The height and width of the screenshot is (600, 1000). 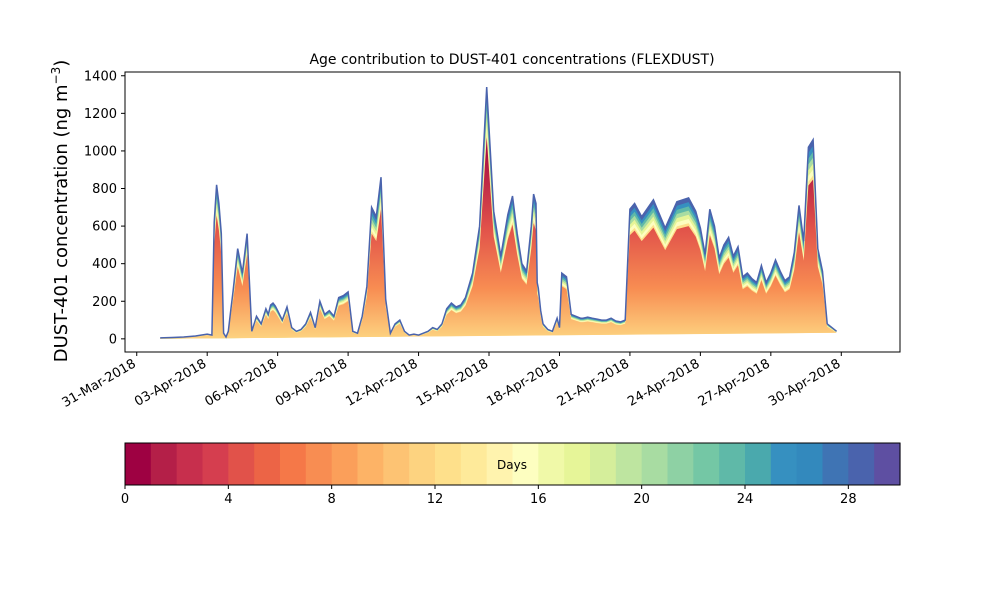 What do you see at coordinates (745, 499) in the screenshot?
I see `colorbar-tick-label: 24` at bounding box center [745, 499].